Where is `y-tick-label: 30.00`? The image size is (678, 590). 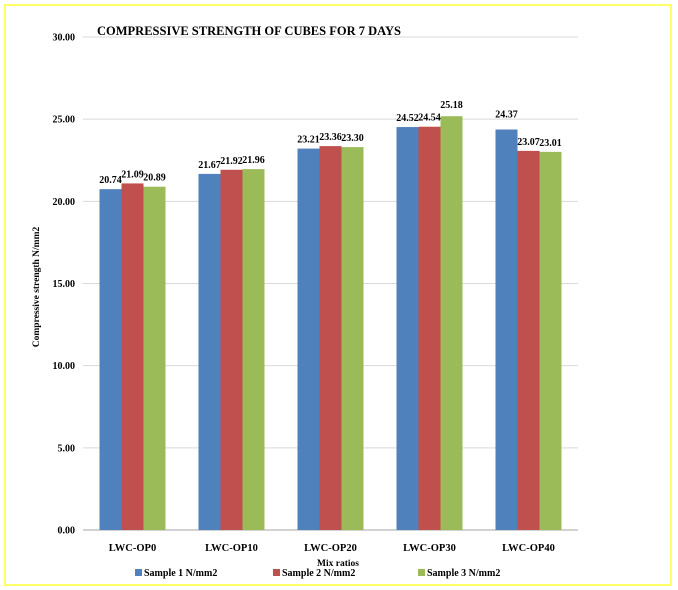
y-tick-label: 30.00 is located at coordinates (64, 38).